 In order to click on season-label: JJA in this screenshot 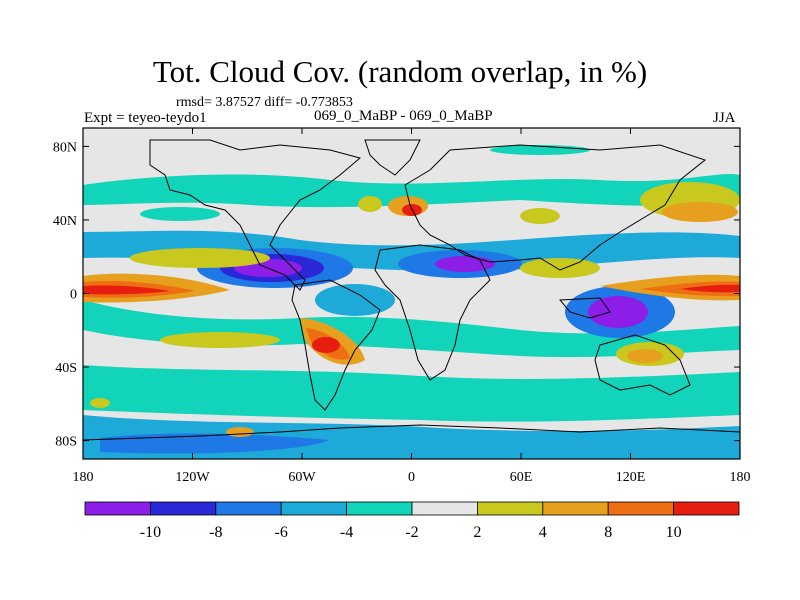, I will do `click(724, 118)`.